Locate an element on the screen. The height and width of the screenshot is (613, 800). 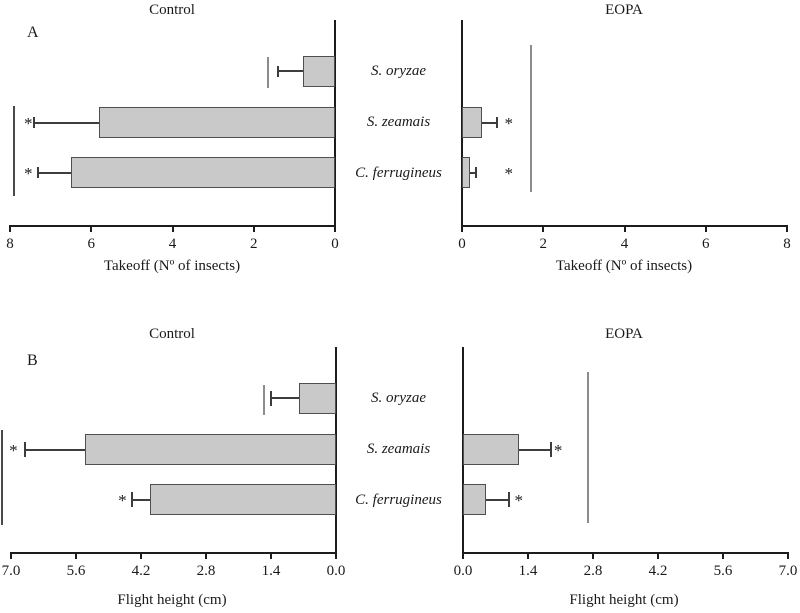
species-label-s-zeamais-b: S. zeamais is located at coordinates (398, 449).